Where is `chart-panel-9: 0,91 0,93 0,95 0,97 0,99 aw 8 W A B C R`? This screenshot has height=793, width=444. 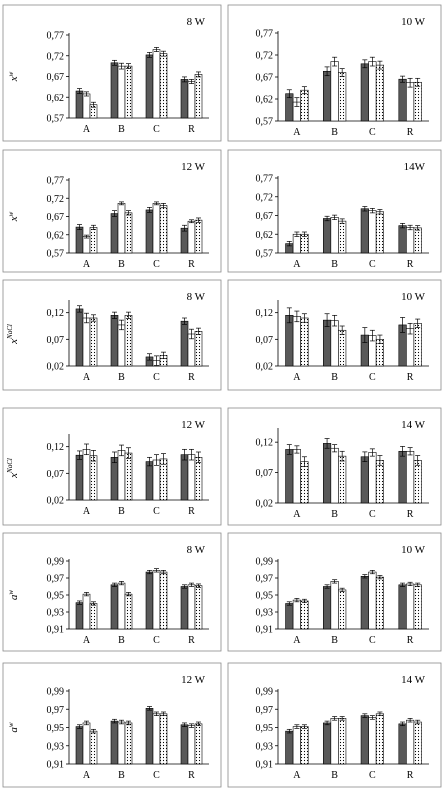 chart-panel-9: 0,91 0,93 0,95 0,97 0,99 aw 8 W A B C R is located at coordinates (112, 592).